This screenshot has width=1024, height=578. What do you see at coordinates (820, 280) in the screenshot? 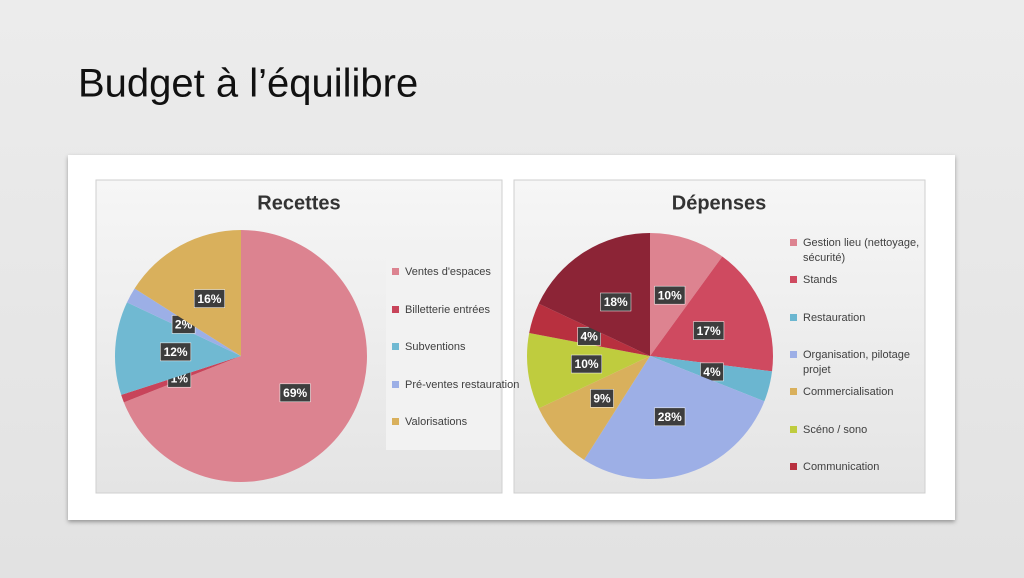
I see `legend-label: Stands` at bounding box center [820, 280].